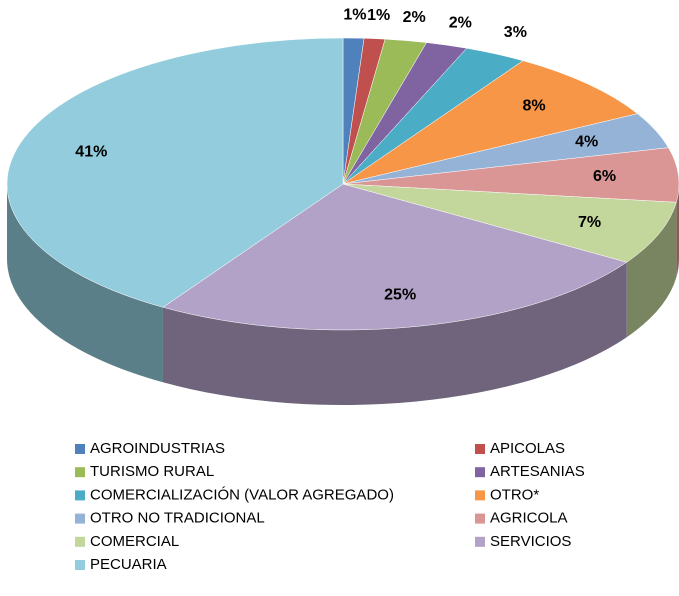 Image resolution: width=679 pixels, height=596 pixels. I want to click on legend-label: OTRO*, so click(514, 494).